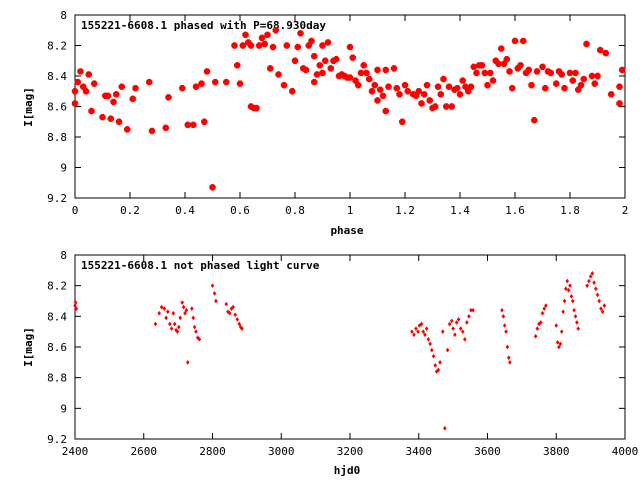  I want to click on y-tick-label: 9.2, so click(57, 439).